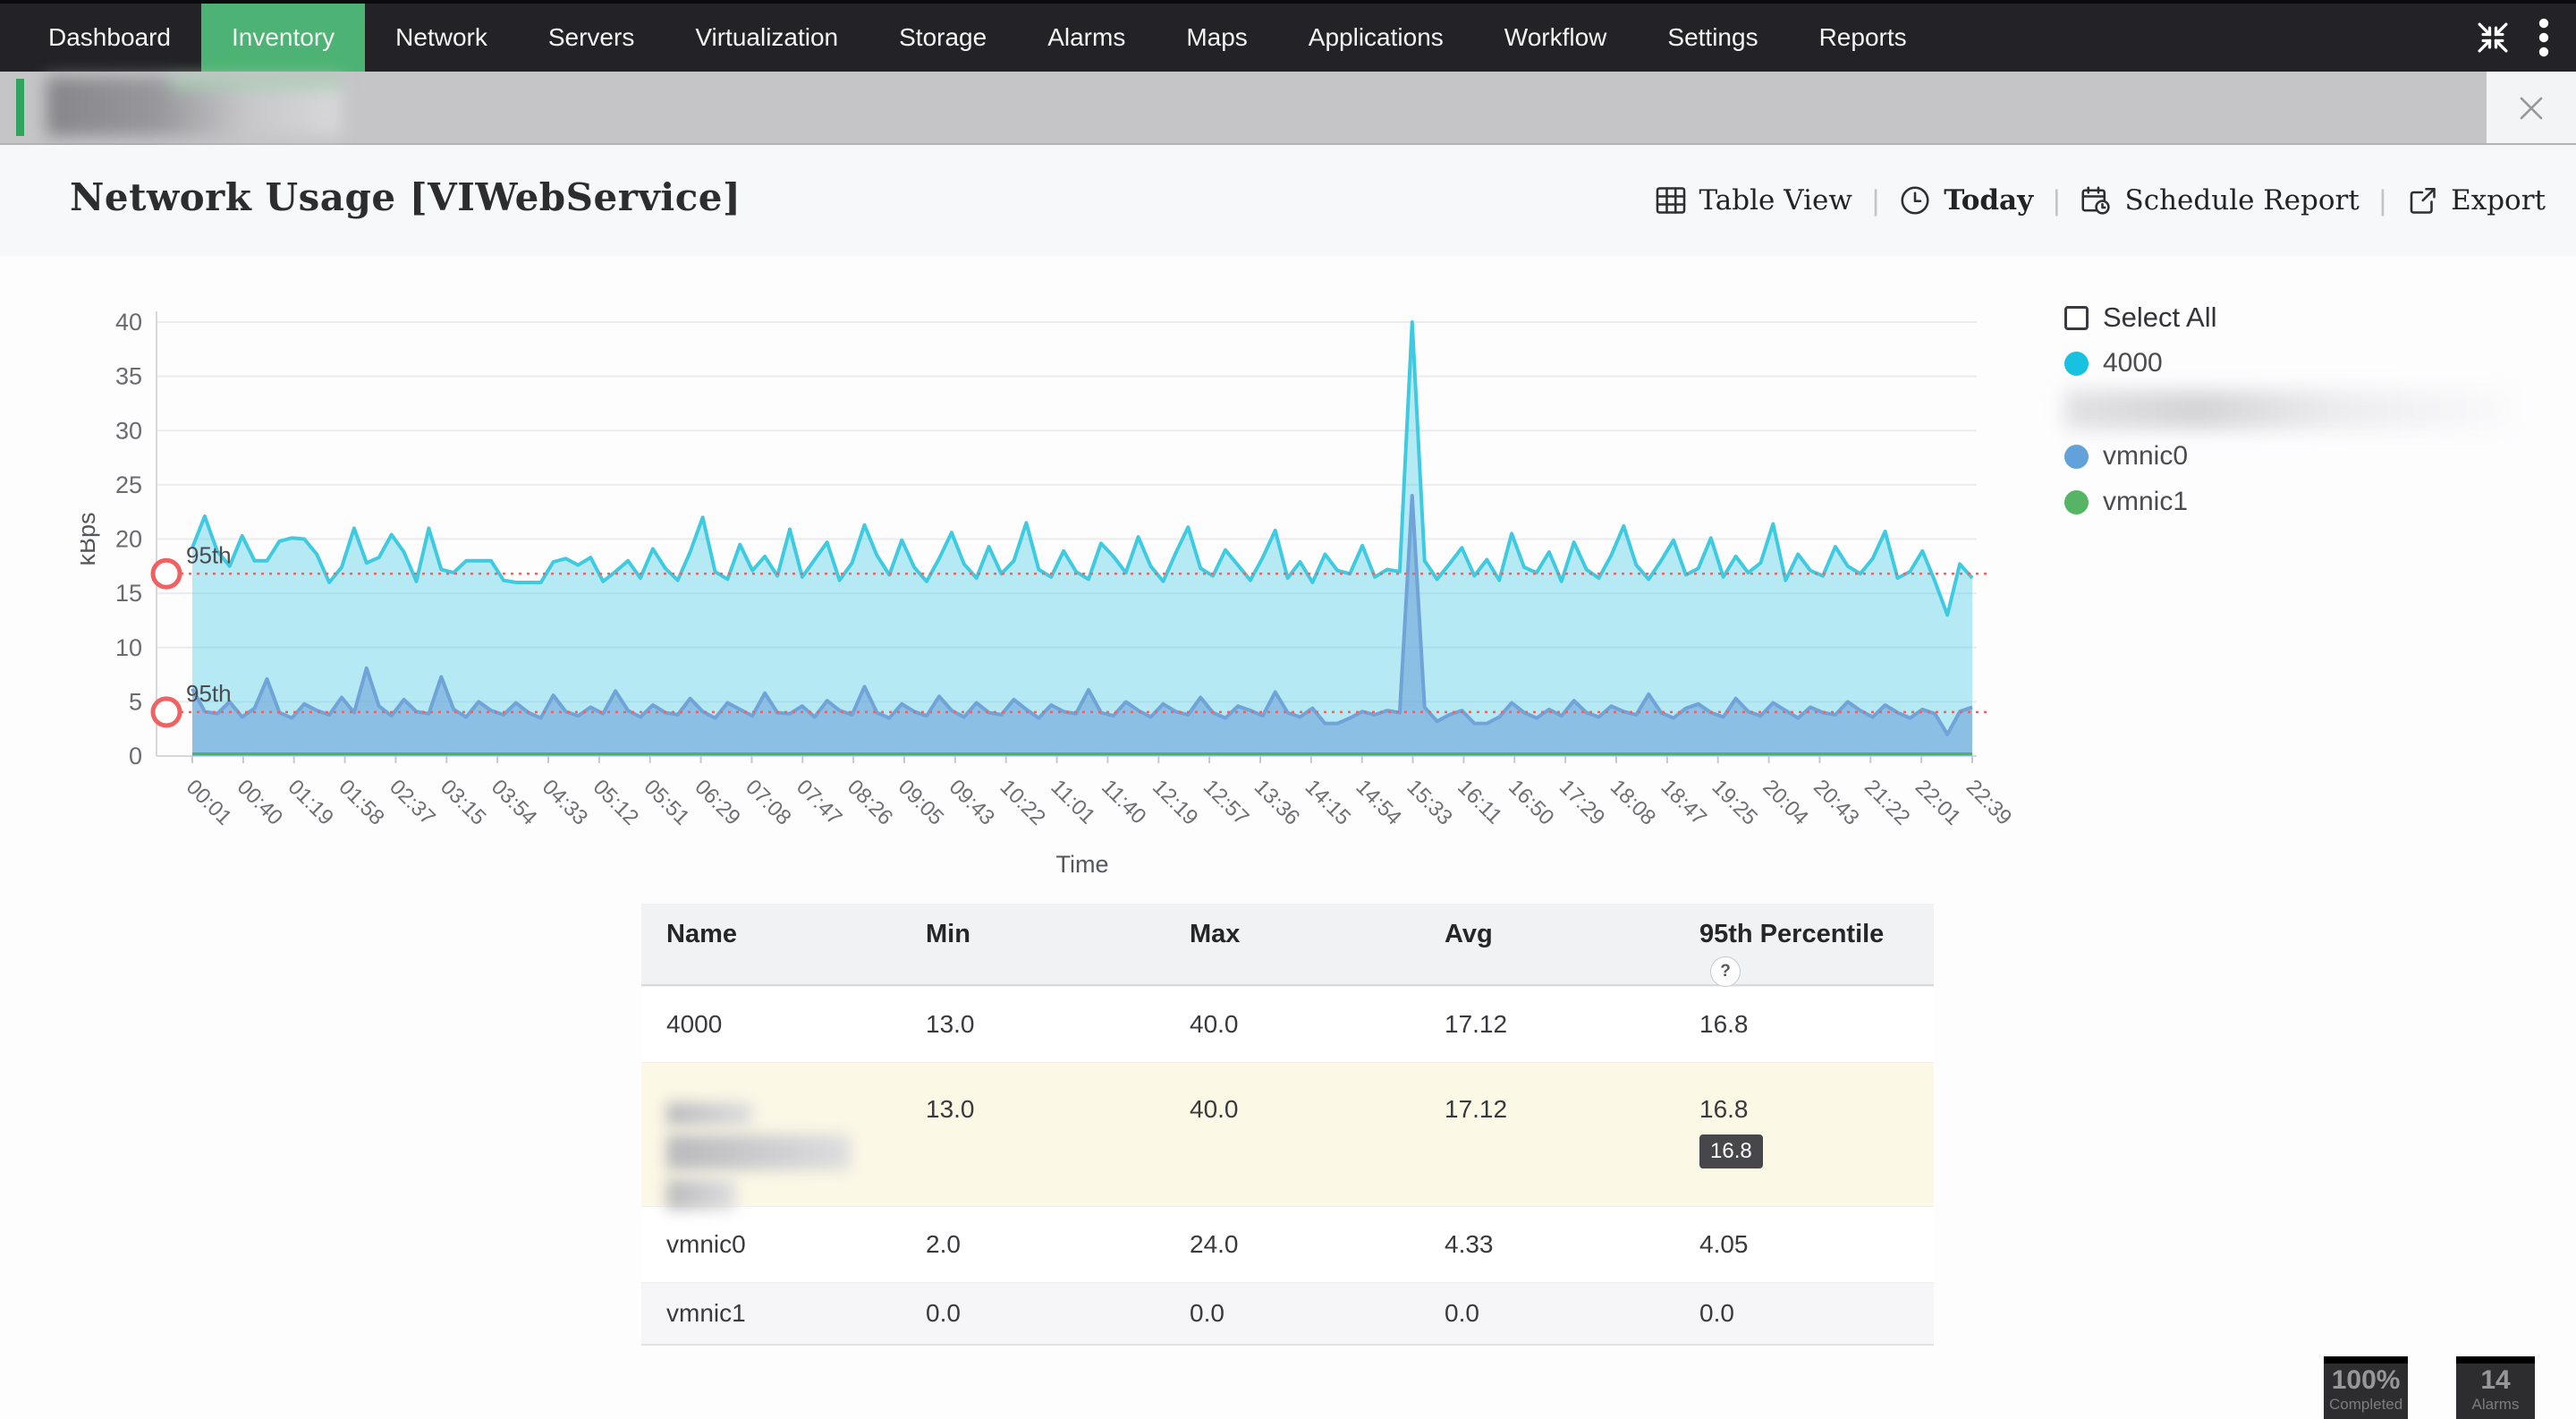 This screenshot has width=2576, height=1419. Describe the element at coordinates (1328, 802) in the screenshot. I see `svg-text: 14:15` at that location.